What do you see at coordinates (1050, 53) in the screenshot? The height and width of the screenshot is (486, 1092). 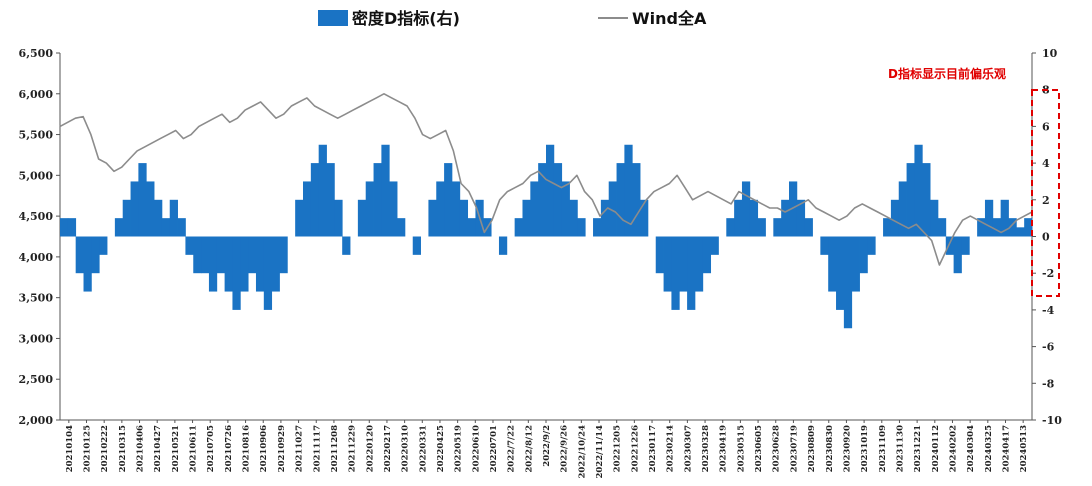 I see `right-tick-label: 10` at bounding box center [1050, 53].